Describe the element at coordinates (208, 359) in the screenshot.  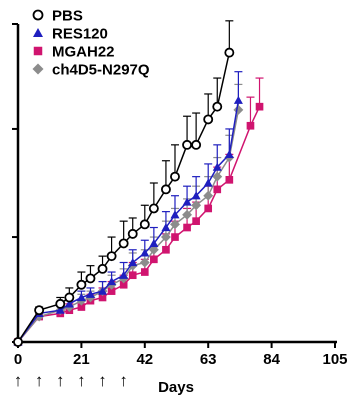
I see `x-tick-label: 63` at that location.